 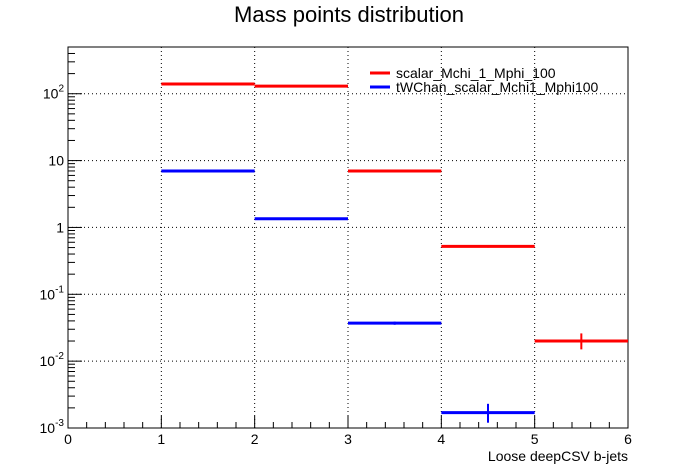 What do you see at coordinates (628, 439) in the screenshot?
I see `x-tick-label: 6` at bounding box center [628, 439].